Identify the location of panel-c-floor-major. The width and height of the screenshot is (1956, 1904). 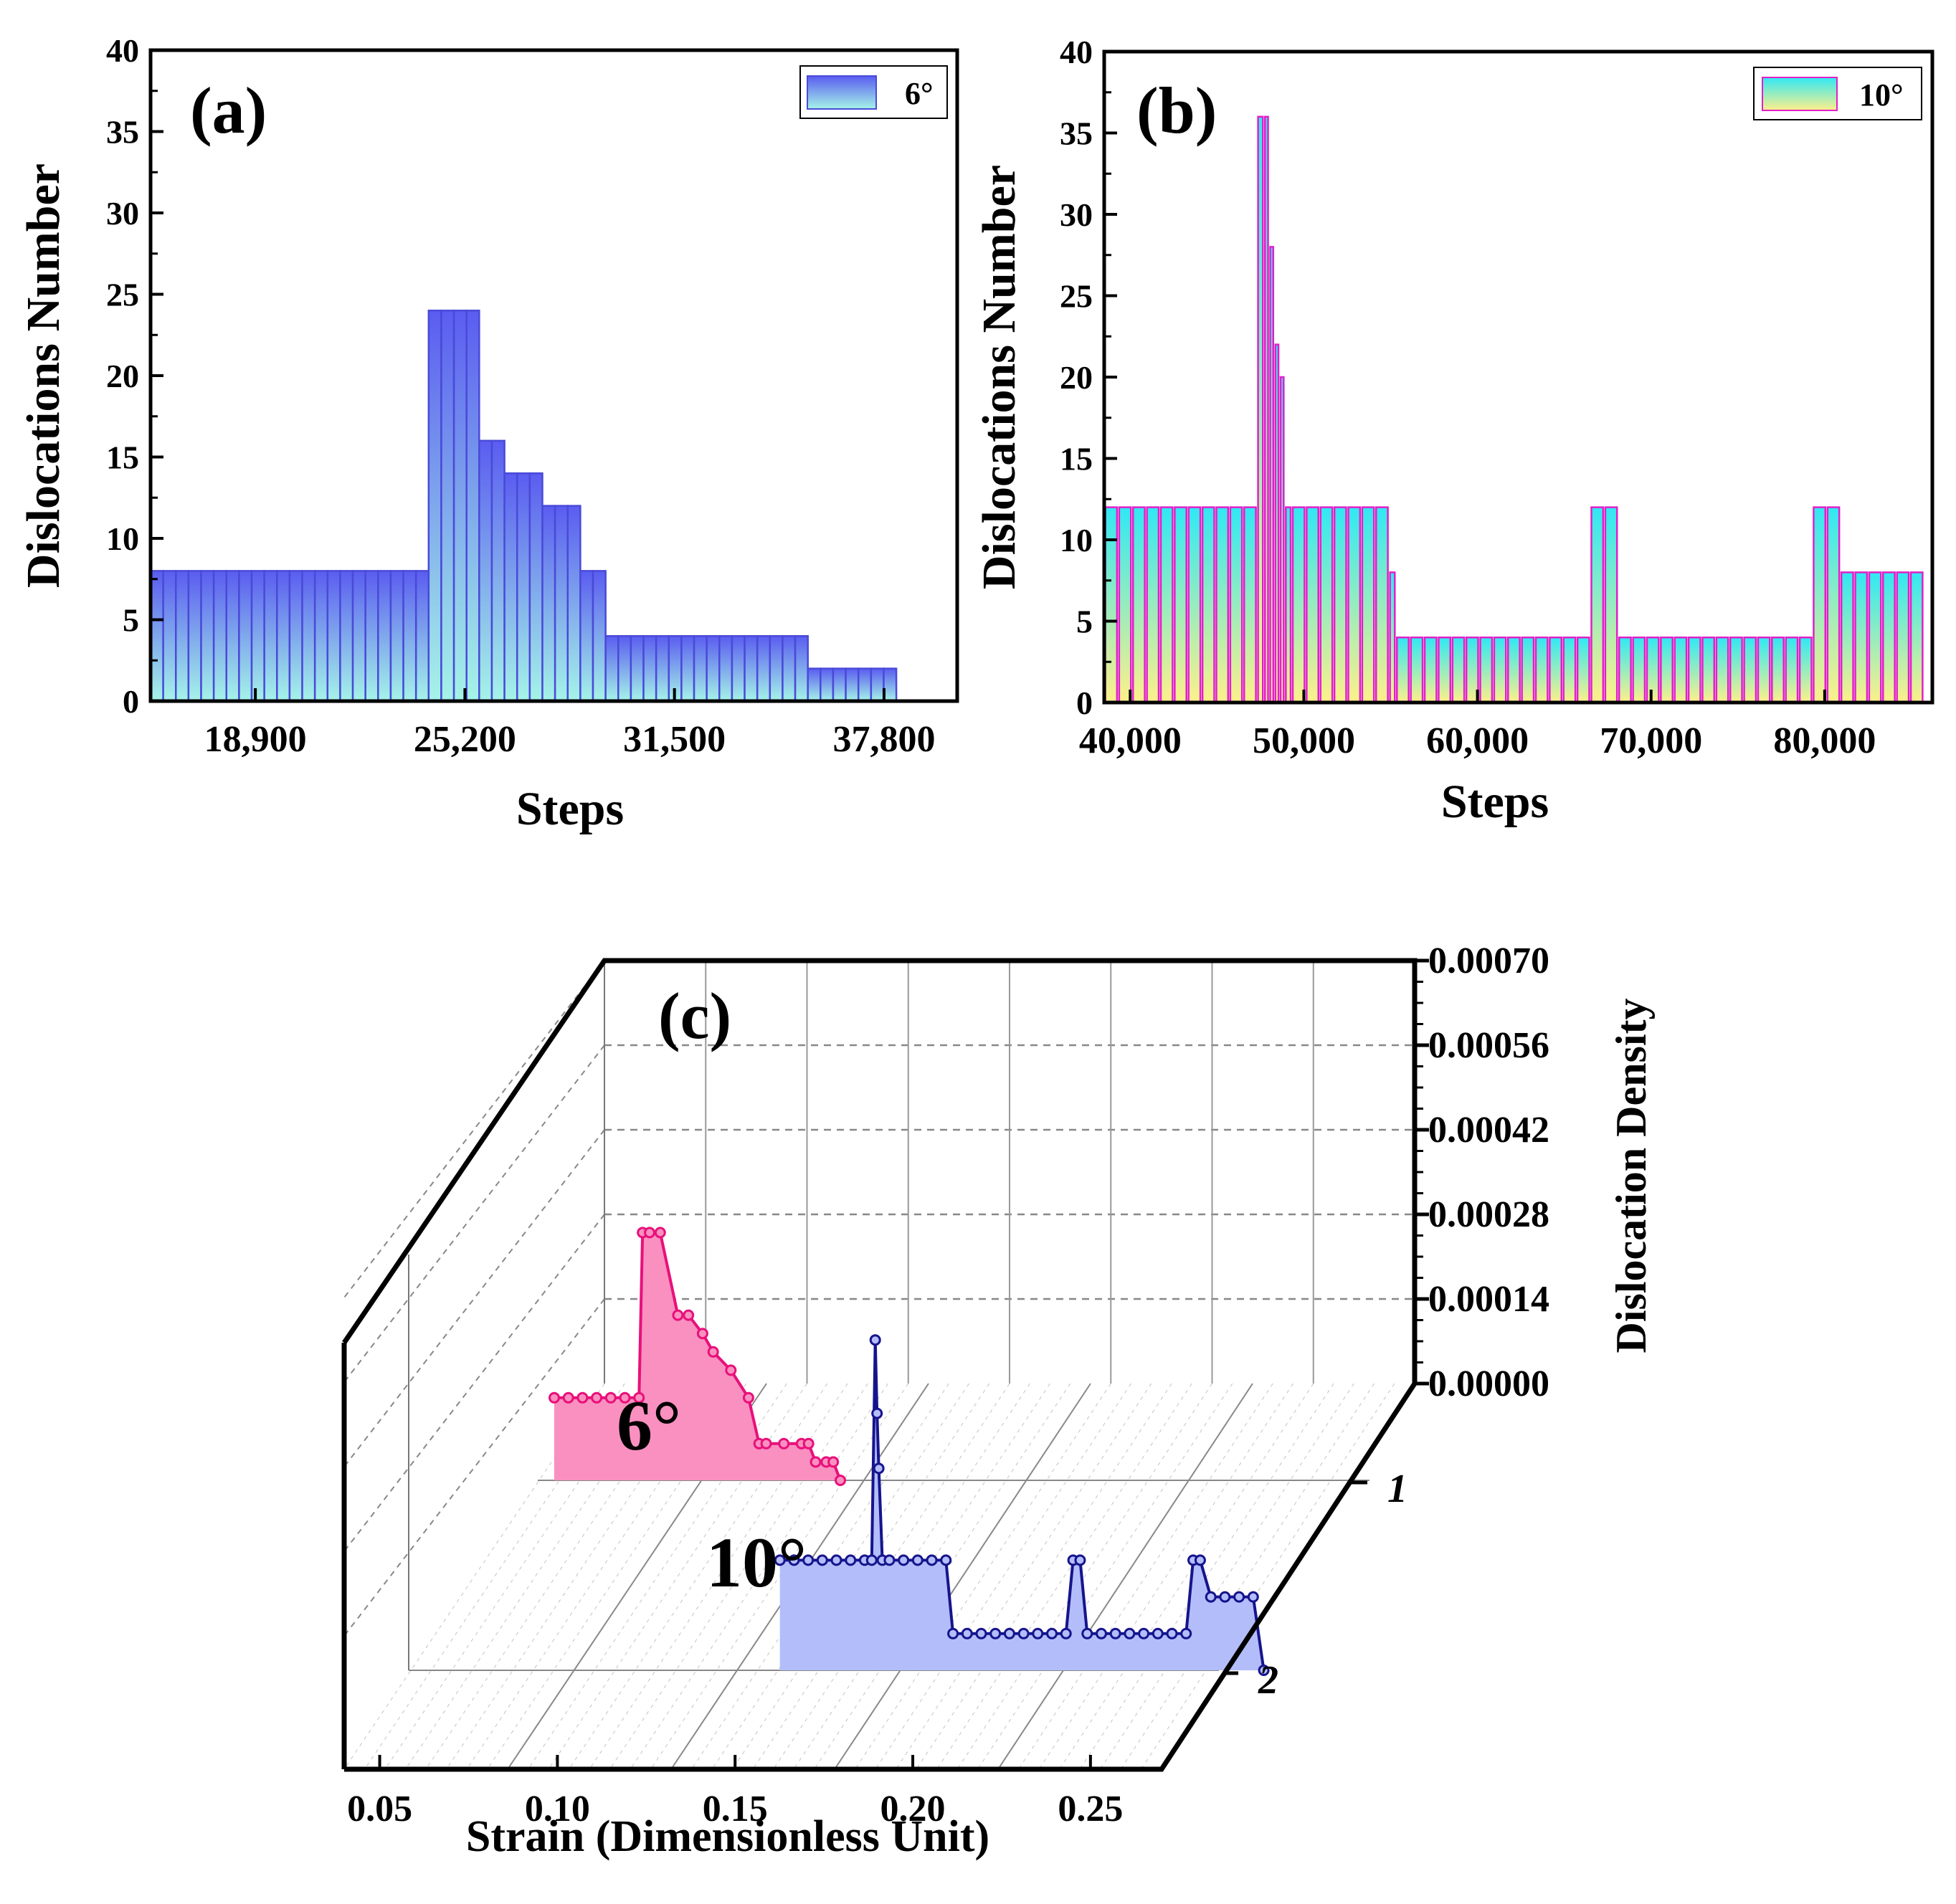
(1125, 1576).